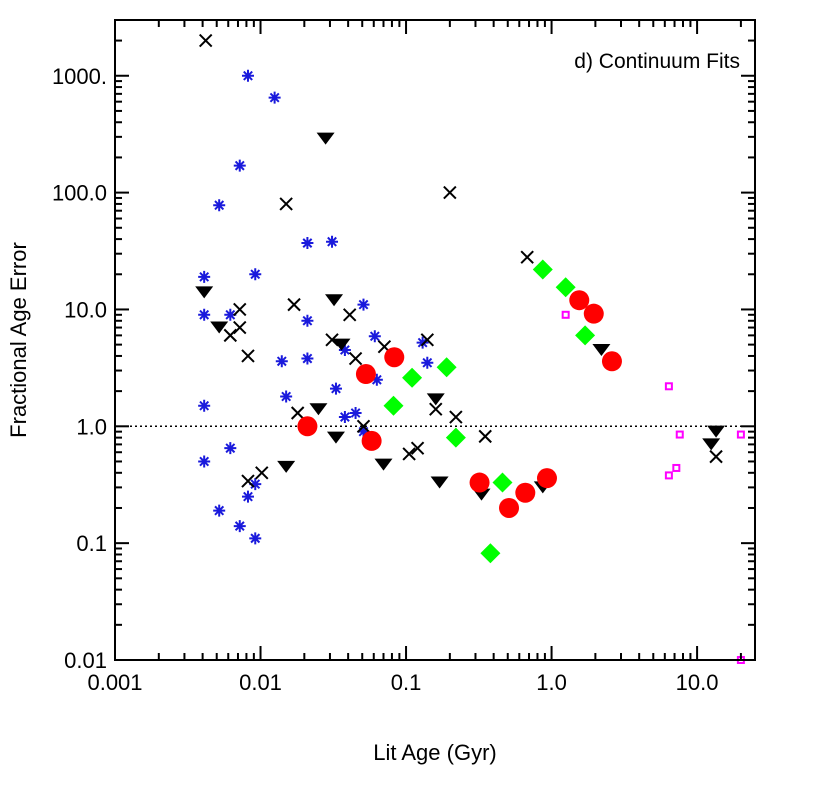 The image size is (830, 786). What do you see at coordinates (551, 682) in the screenshot?
I see `x-tick-label: 1.0` at bounding box center [551, 682].